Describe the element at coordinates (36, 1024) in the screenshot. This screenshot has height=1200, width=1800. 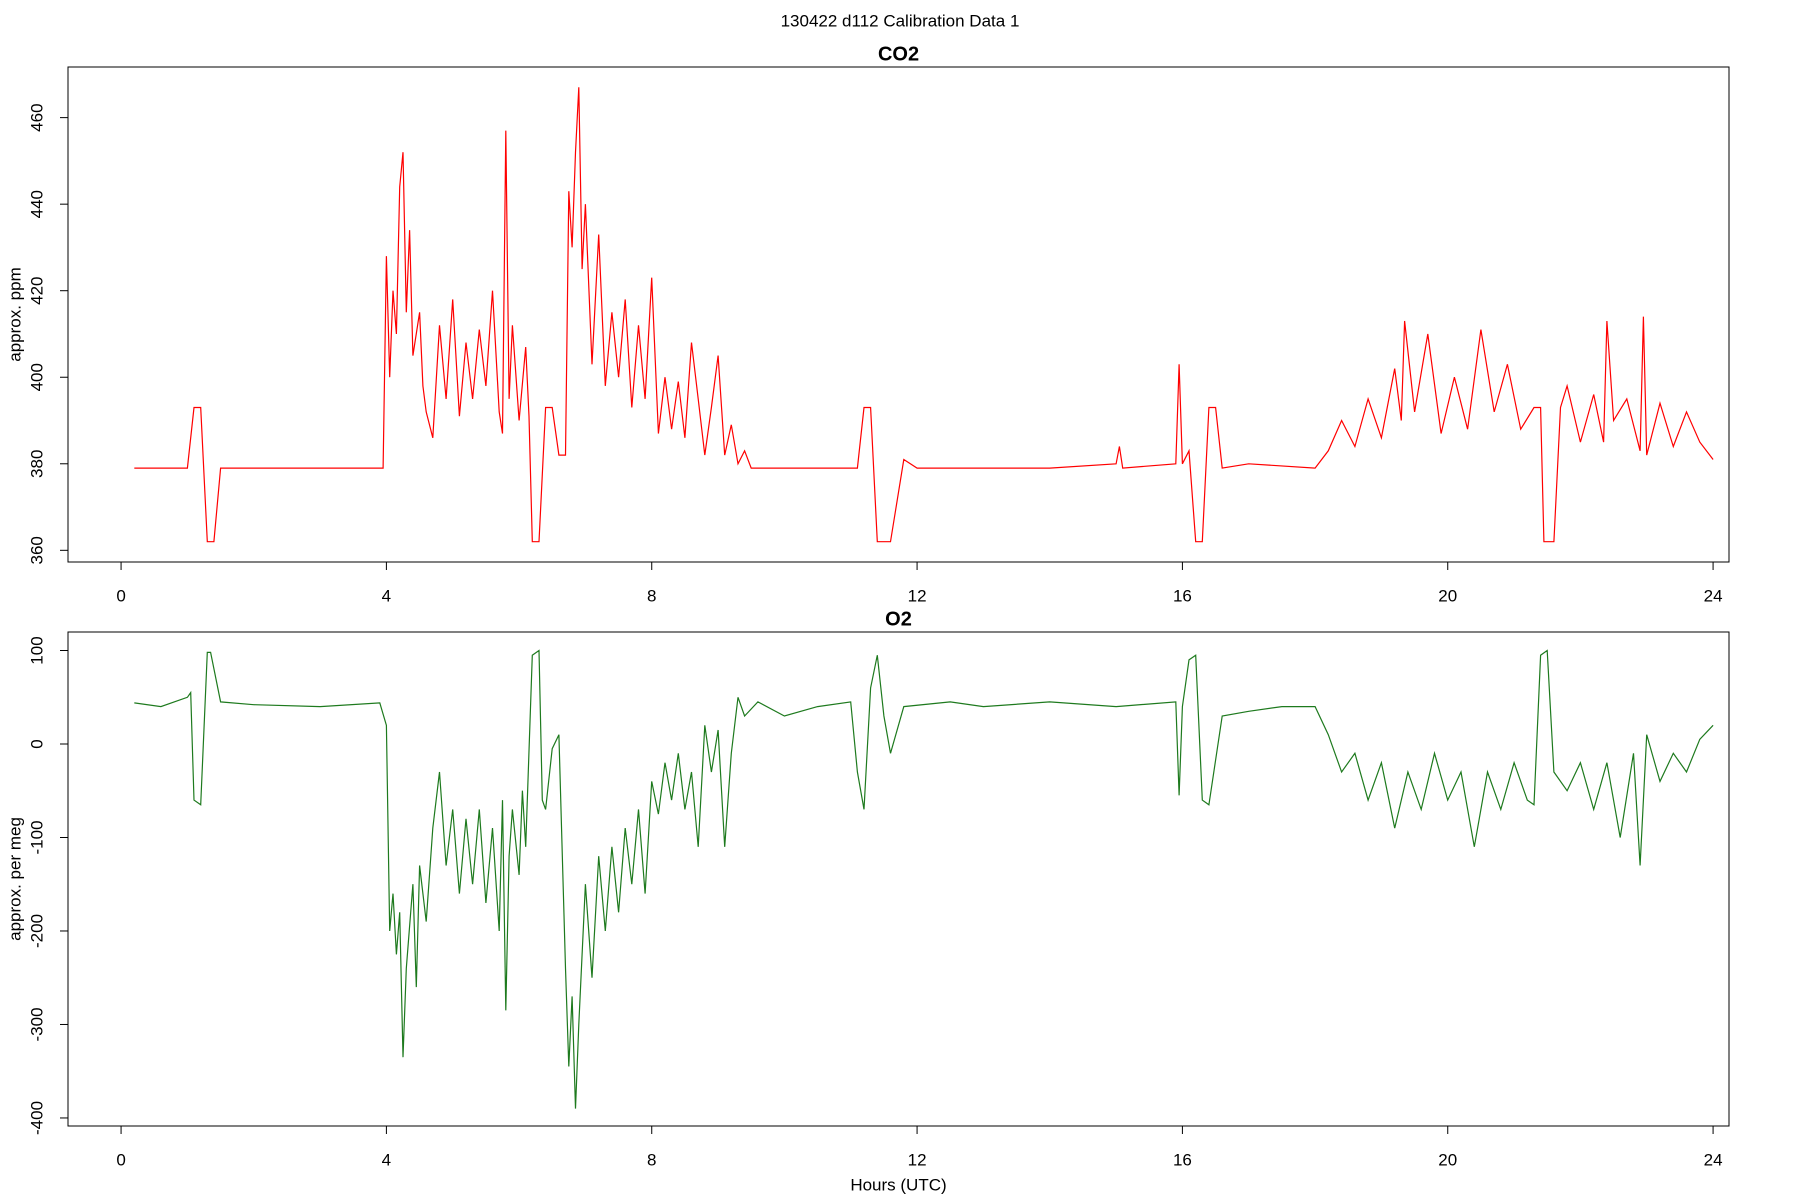
I see `y-tick-label: -300` at that location.